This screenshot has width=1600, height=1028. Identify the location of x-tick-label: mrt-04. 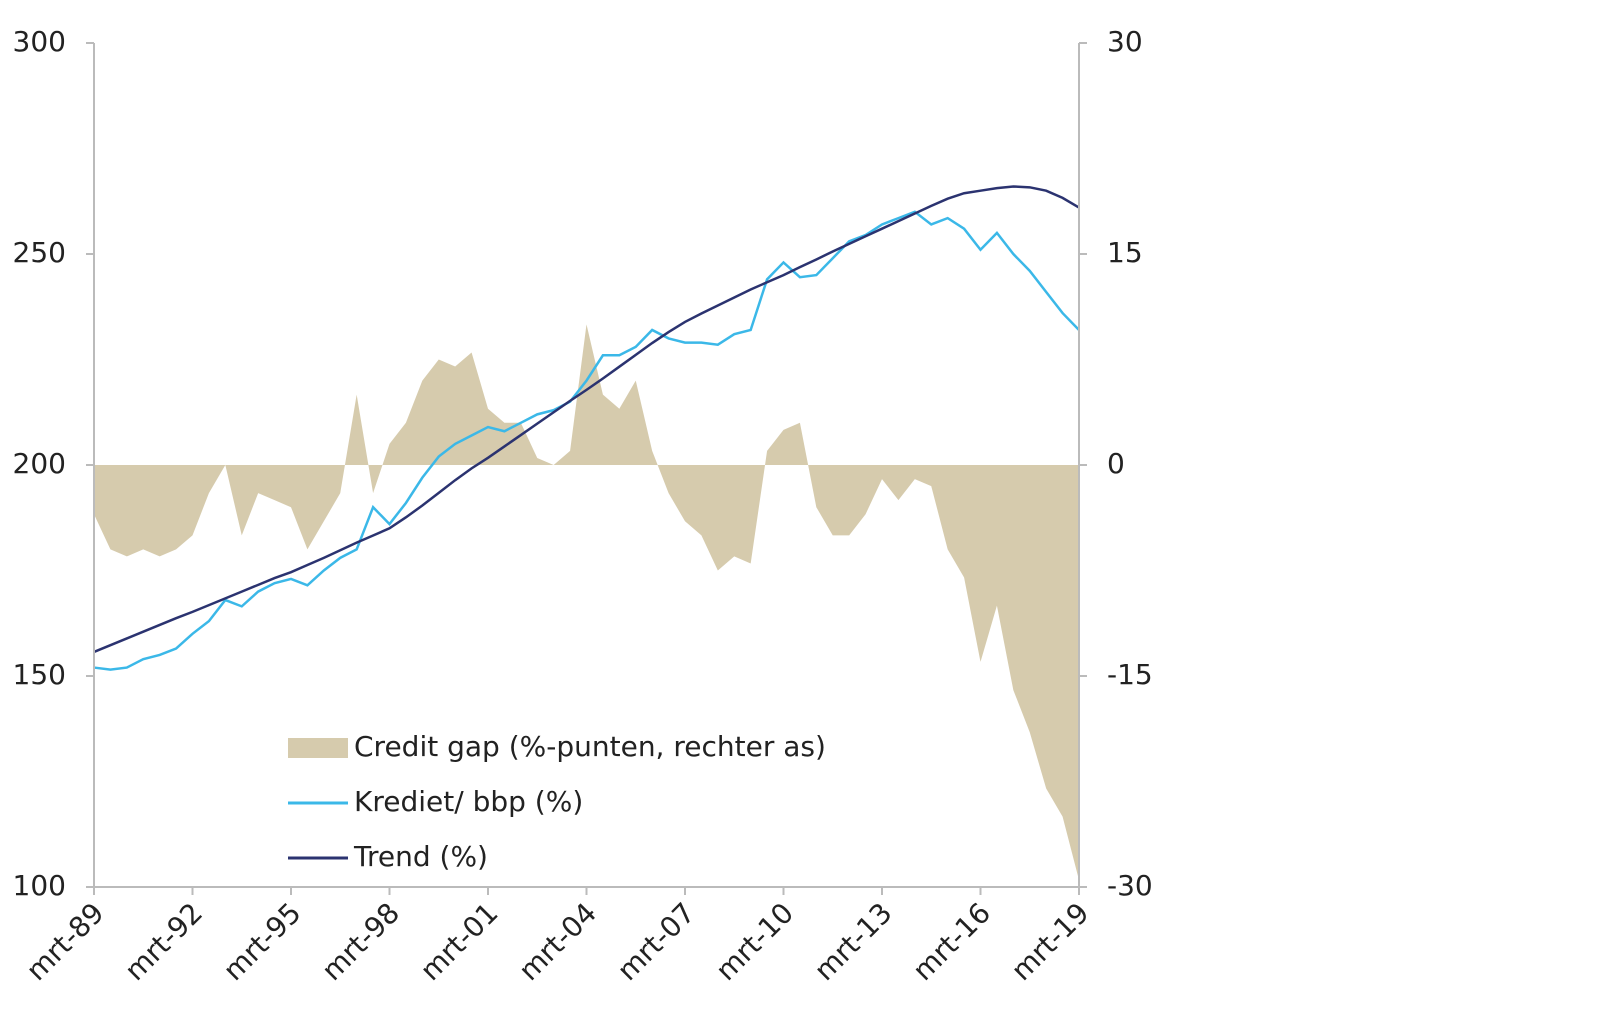
(557, 941).